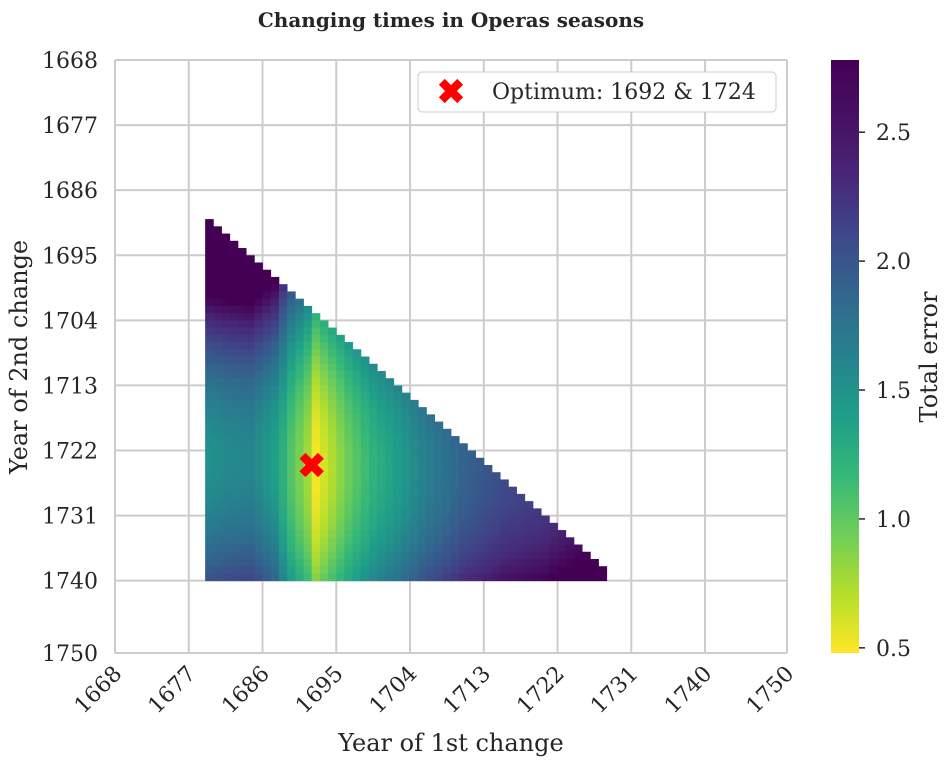 The image size is (951, 765). Describe the element at coordinates (70, 61) in the screenshot. I see `y-tick-label: 1668` at that location.